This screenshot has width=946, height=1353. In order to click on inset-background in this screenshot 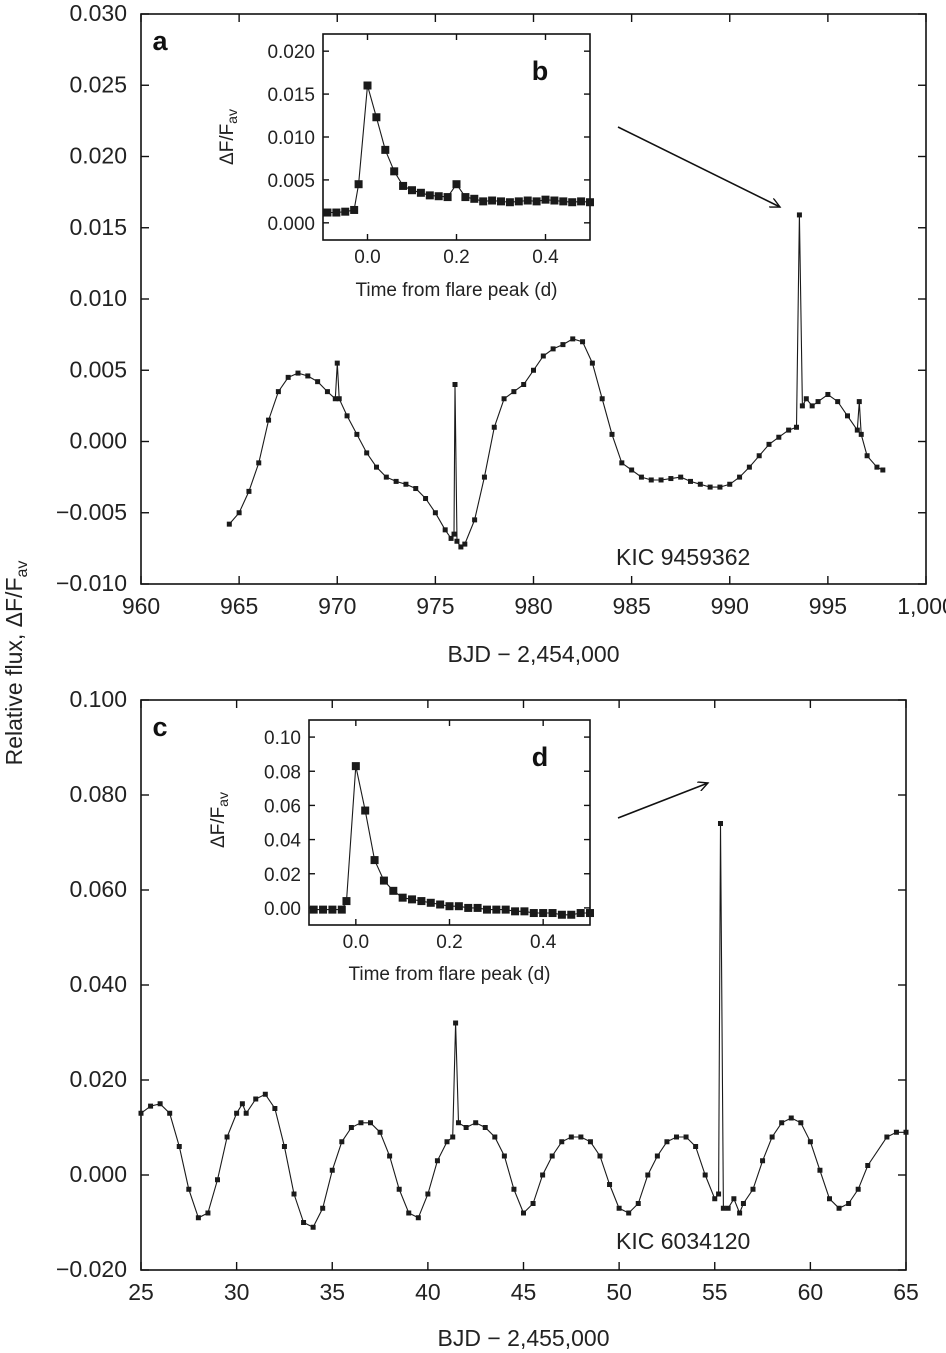, I will do `click(449, 822)`.